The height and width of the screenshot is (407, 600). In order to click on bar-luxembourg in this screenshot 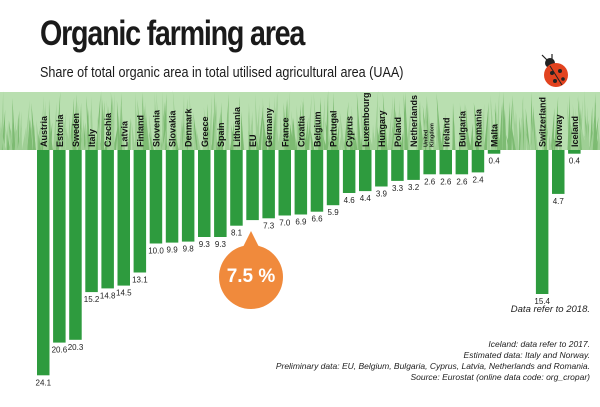, I will do `click(365, 171)`.